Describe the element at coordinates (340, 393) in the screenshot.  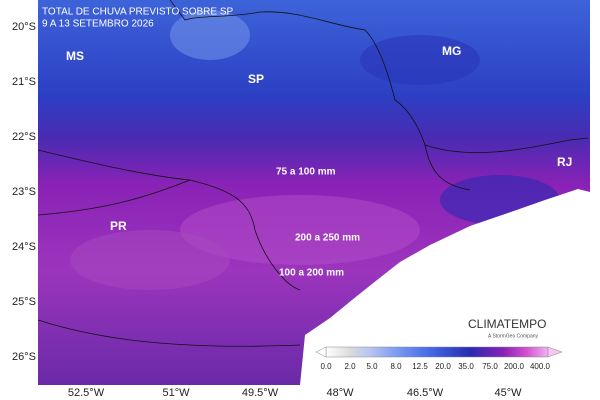
I see `lon-label: 48°W` at that location.